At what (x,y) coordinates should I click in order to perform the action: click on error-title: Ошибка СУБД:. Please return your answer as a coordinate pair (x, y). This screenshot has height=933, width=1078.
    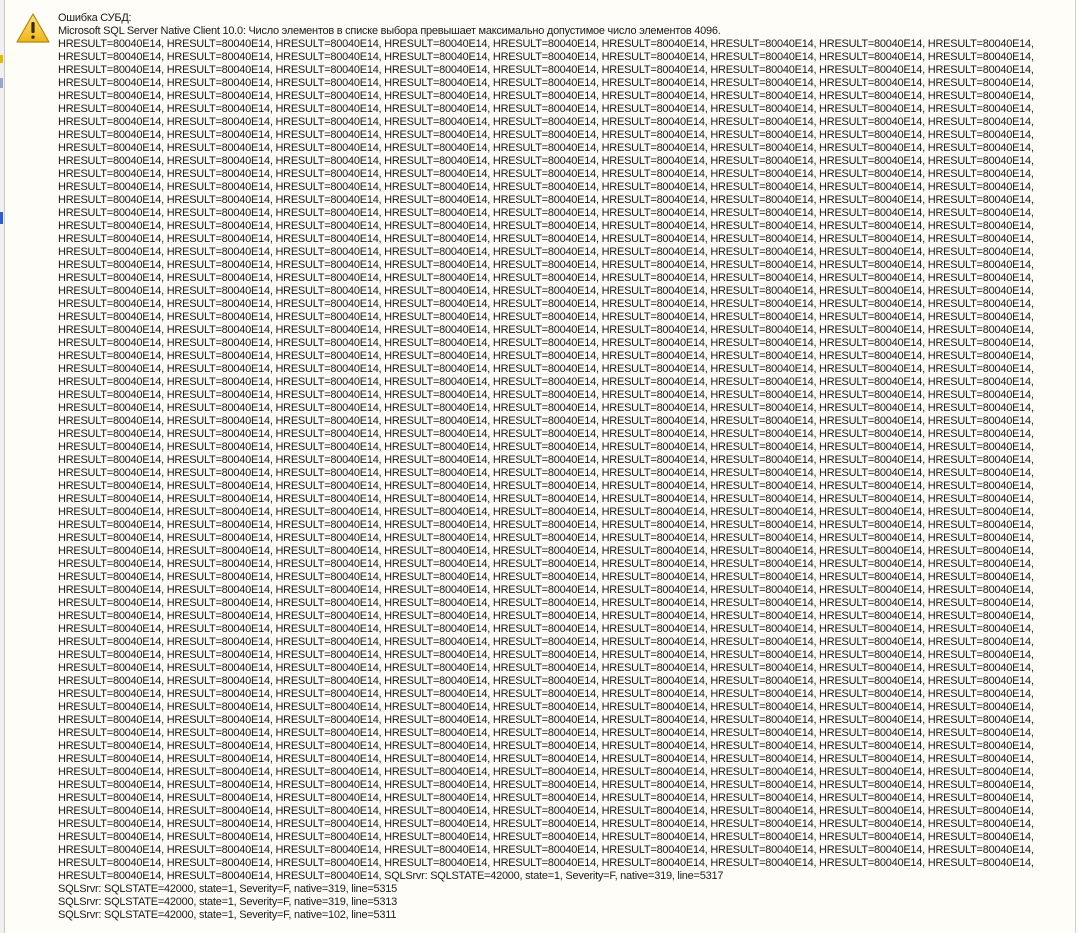
    Looking at the image, I should click on (95, 18).